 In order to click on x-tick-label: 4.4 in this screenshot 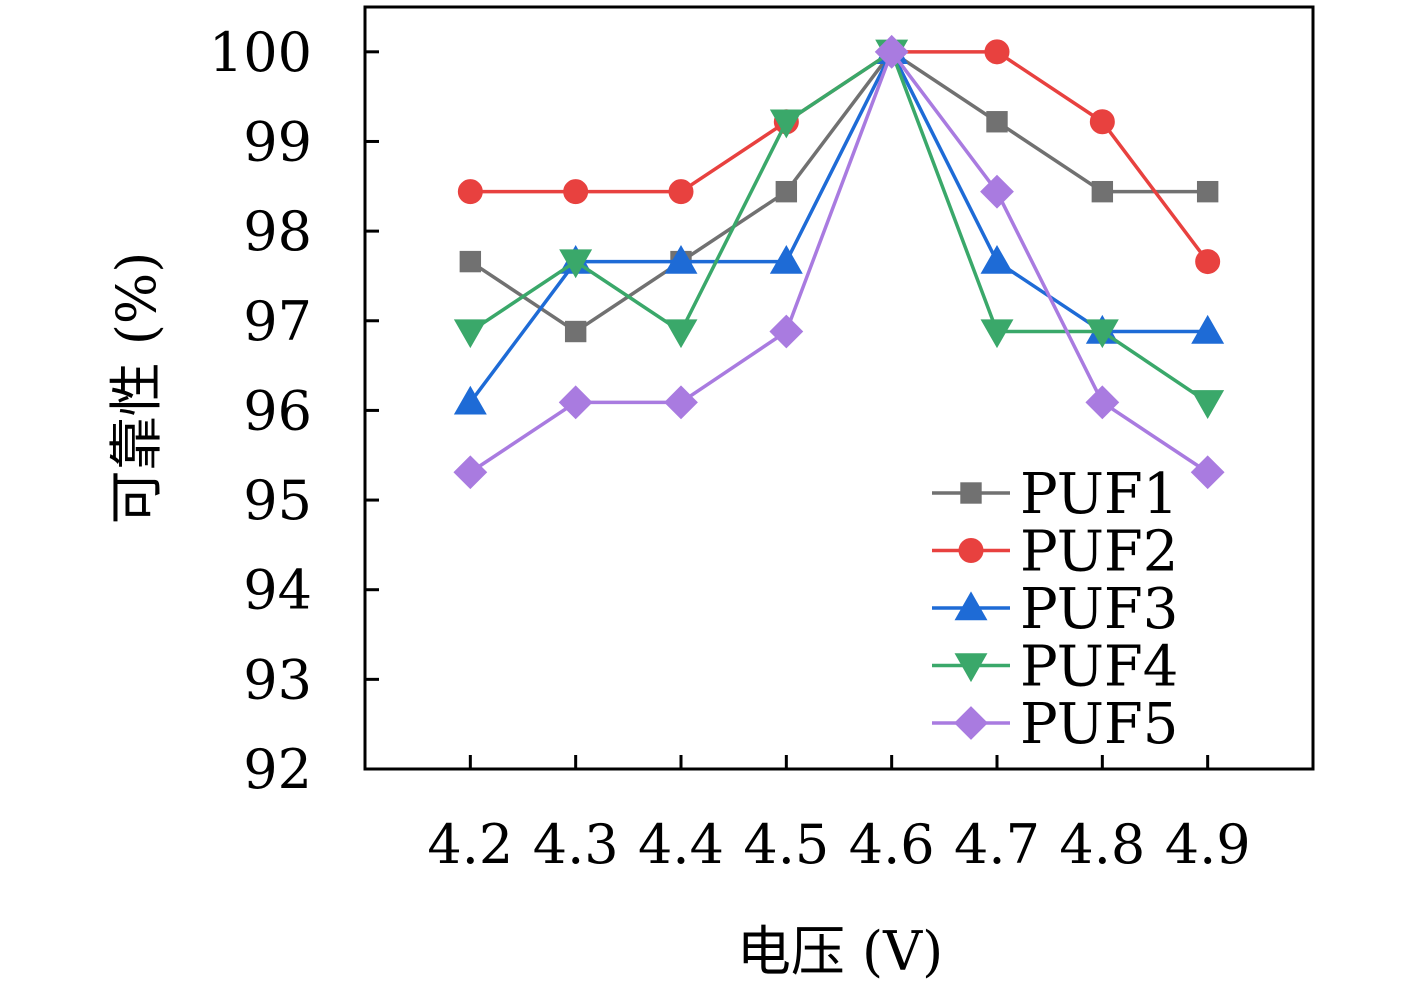, I will do `click(681, 844)`.